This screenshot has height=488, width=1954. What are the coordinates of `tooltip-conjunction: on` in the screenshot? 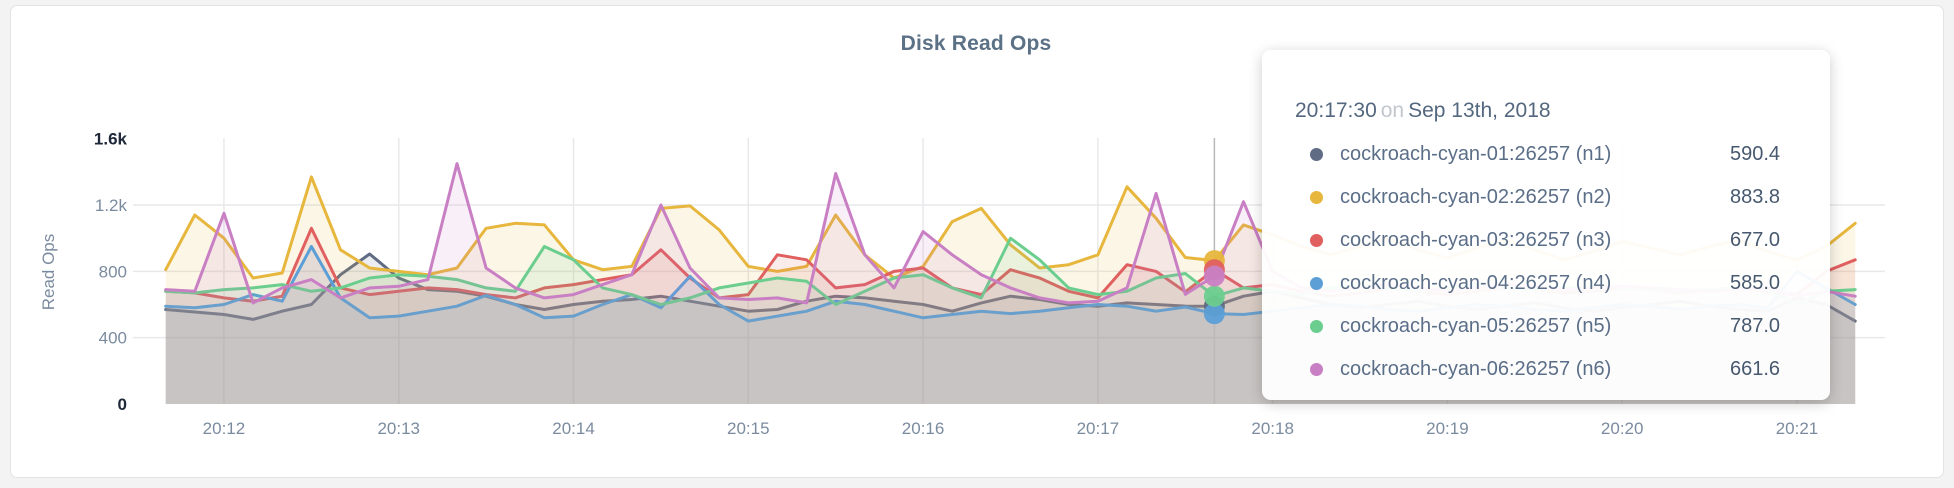 It's located at (1392, 110).